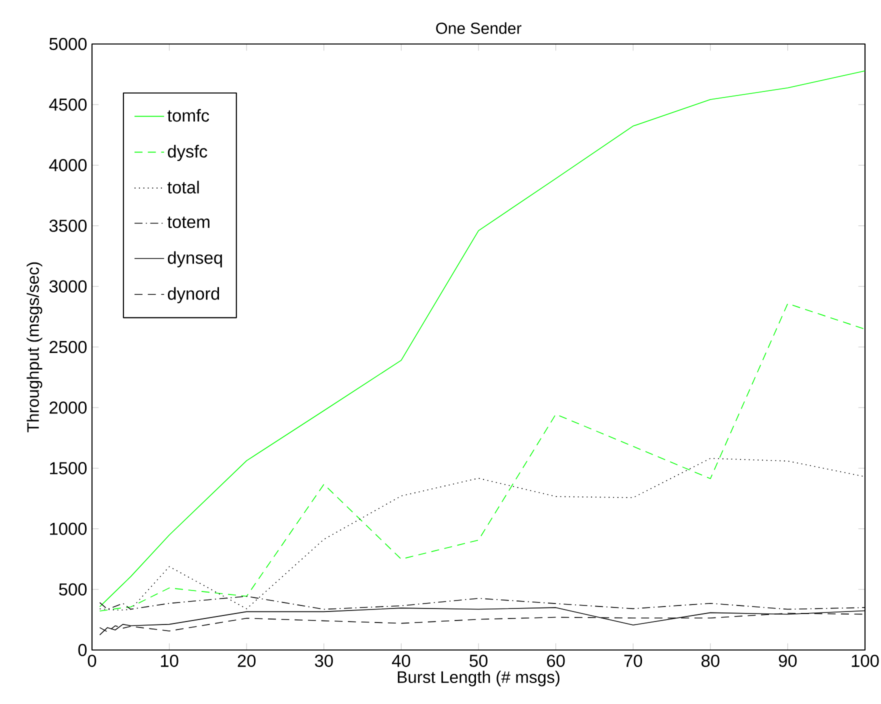 The image size is (881, 704). I want to click on legend-label: dynord, so click(194, 295).